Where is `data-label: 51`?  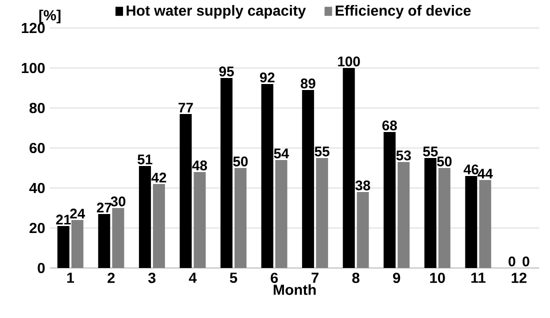 data-label: 51 is located at coordinates (145, 159).